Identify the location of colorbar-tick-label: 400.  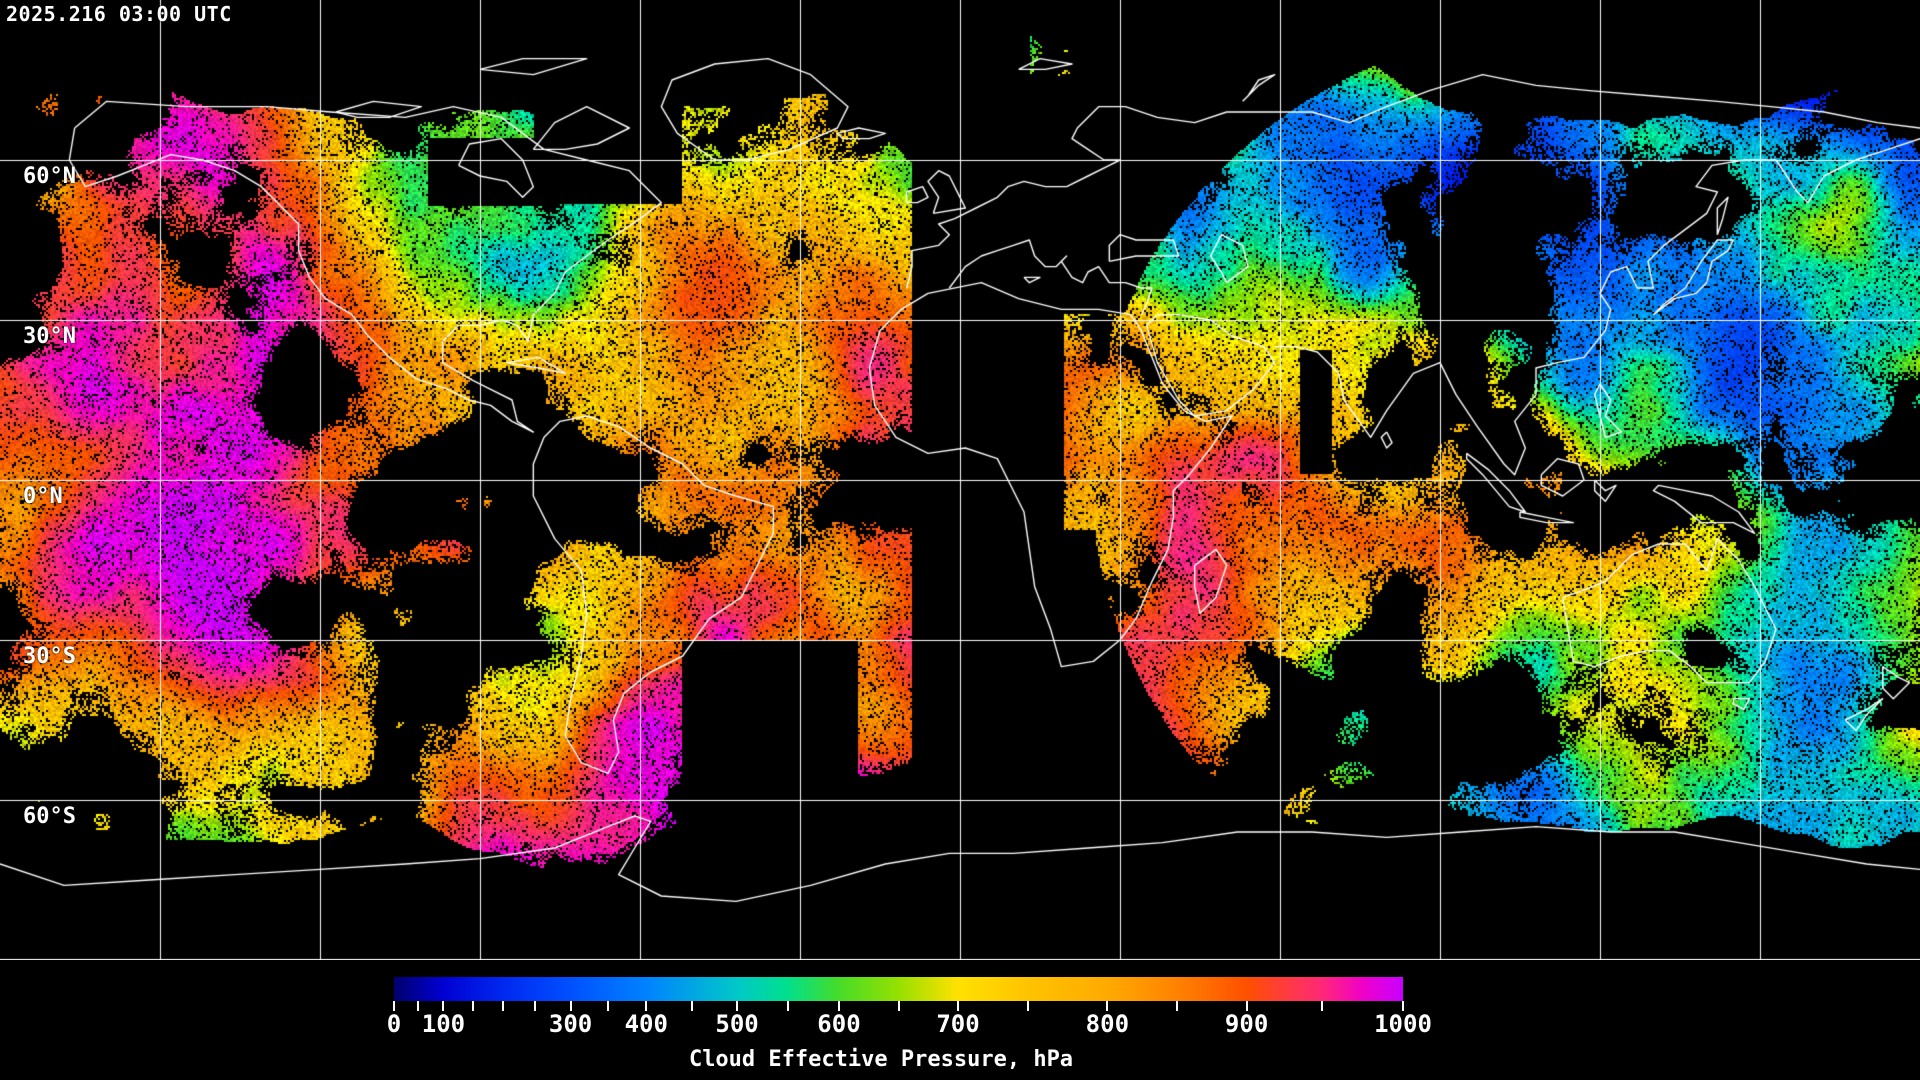
(646, 1024).